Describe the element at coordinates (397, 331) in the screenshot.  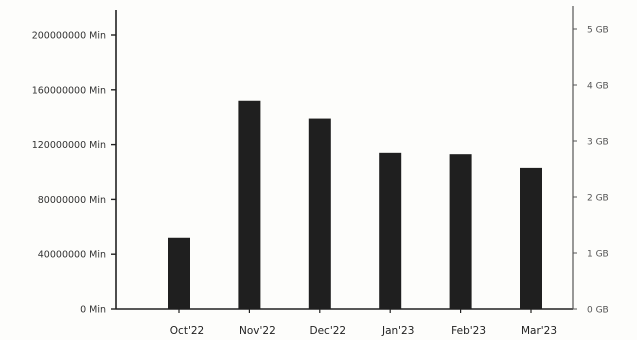
I see `x-tick-label: Jan'23` at that location.